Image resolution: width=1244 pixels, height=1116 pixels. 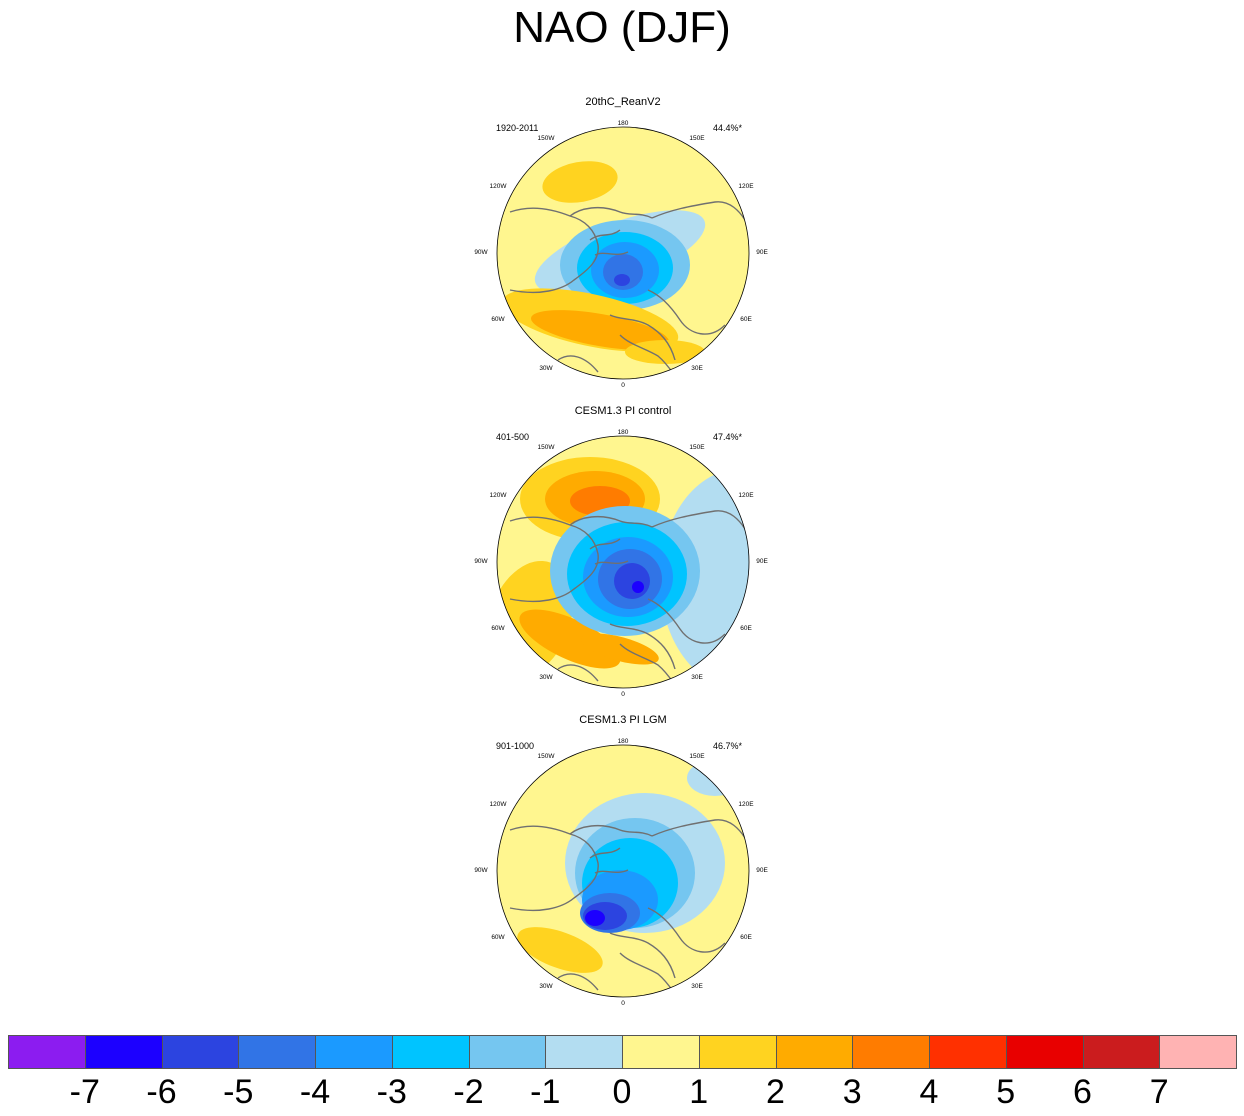 What do you see at coordinates (727, 437) in the screenshot?
I see `panel-variance: 47.4%*` at bounding box center [727, 437].